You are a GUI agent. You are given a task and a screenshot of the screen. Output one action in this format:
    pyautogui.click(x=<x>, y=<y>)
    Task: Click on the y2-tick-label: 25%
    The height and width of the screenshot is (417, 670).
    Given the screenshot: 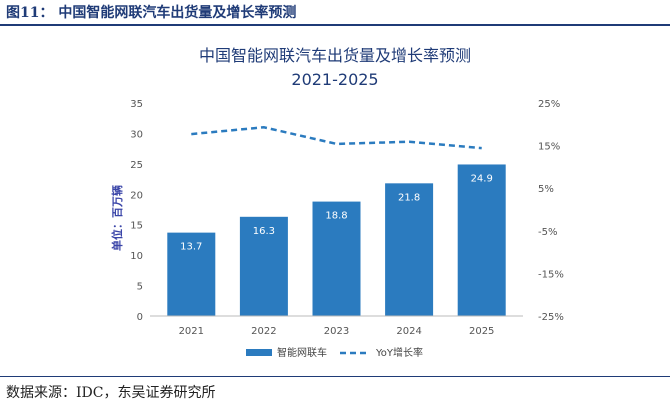 What is the action you would take?
    pyautogui.click(x=549, y=104)
    